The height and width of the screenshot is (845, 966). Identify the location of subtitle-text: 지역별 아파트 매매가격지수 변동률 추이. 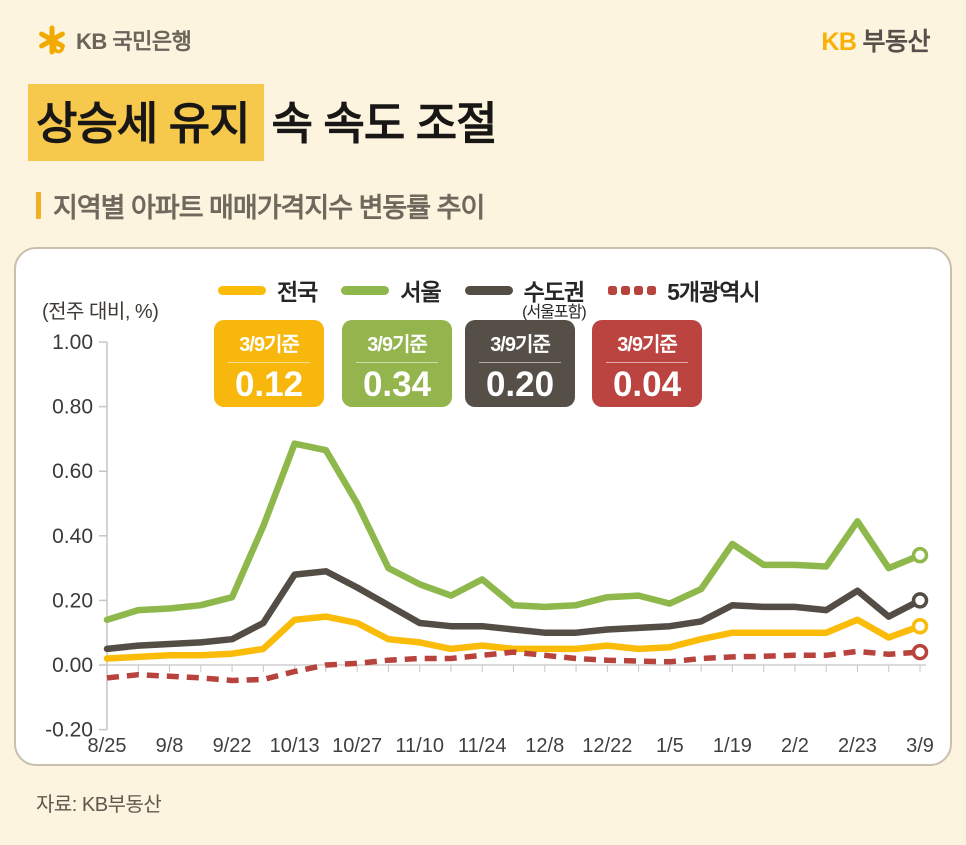
(269, 208).